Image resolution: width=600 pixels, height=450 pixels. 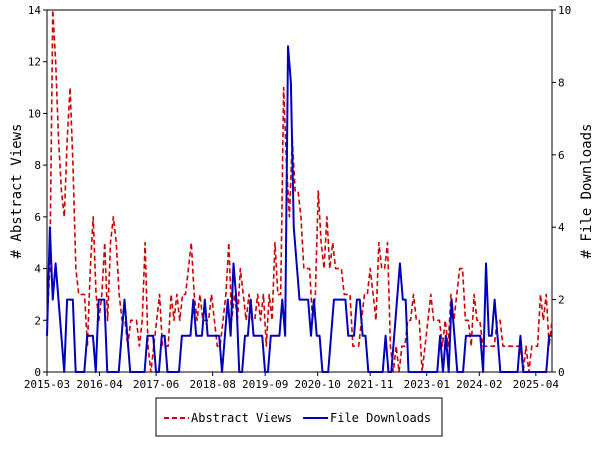 I want to click on legend: Abstract Views File Downloads, so click(x=299, y=417).